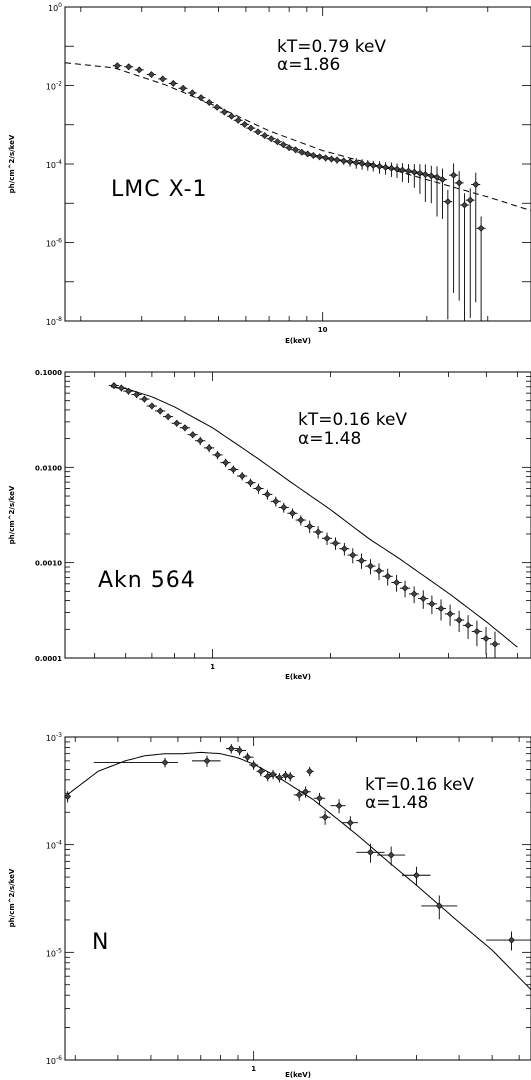 This screenshot has width=531, height=1080. Describe the element at coordinates (297, 137) in the screenshot. I see `model-curve` at that location.